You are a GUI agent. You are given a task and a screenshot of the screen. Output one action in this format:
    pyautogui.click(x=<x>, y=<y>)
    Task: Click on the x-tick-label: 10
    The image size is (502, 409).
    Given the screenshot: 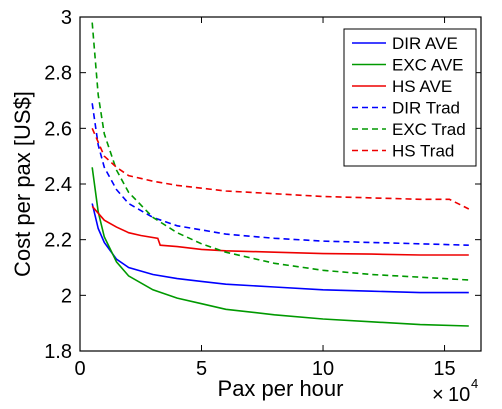 What is the action you would take?
    pyautogui.click(x=323, y=369)
    